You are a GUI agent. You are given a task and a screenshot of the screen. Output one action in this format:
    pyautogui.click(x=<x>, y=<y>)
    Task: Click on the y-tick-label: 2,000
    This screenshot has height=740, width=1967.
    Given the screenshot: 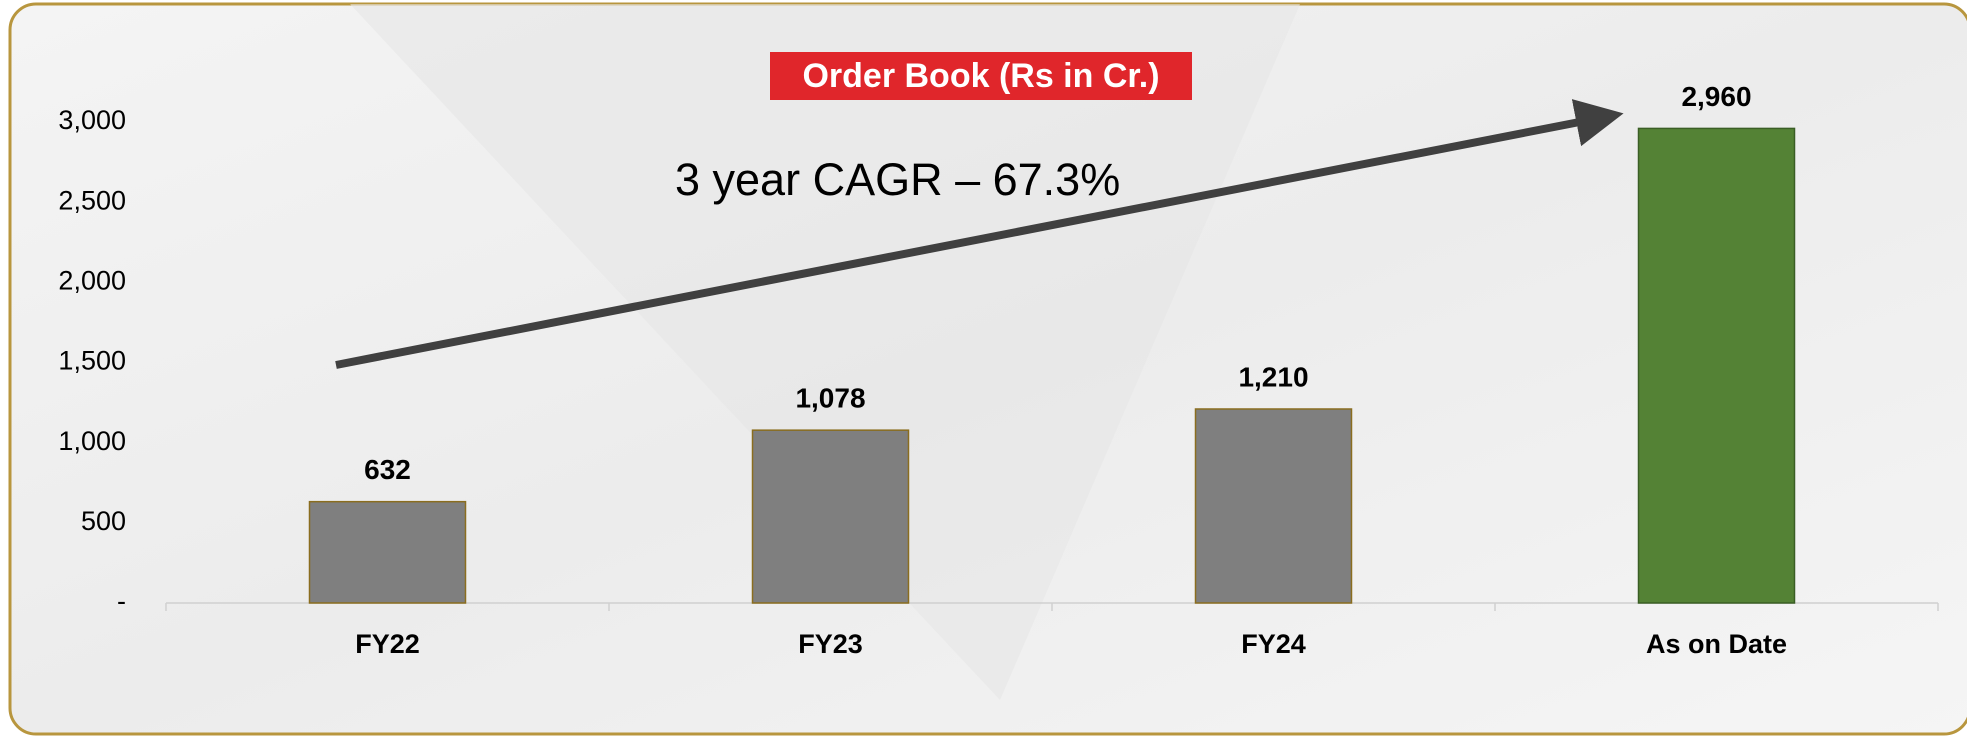 What is the action you would take?
    pyautogui.click(x=92, y=280)
    